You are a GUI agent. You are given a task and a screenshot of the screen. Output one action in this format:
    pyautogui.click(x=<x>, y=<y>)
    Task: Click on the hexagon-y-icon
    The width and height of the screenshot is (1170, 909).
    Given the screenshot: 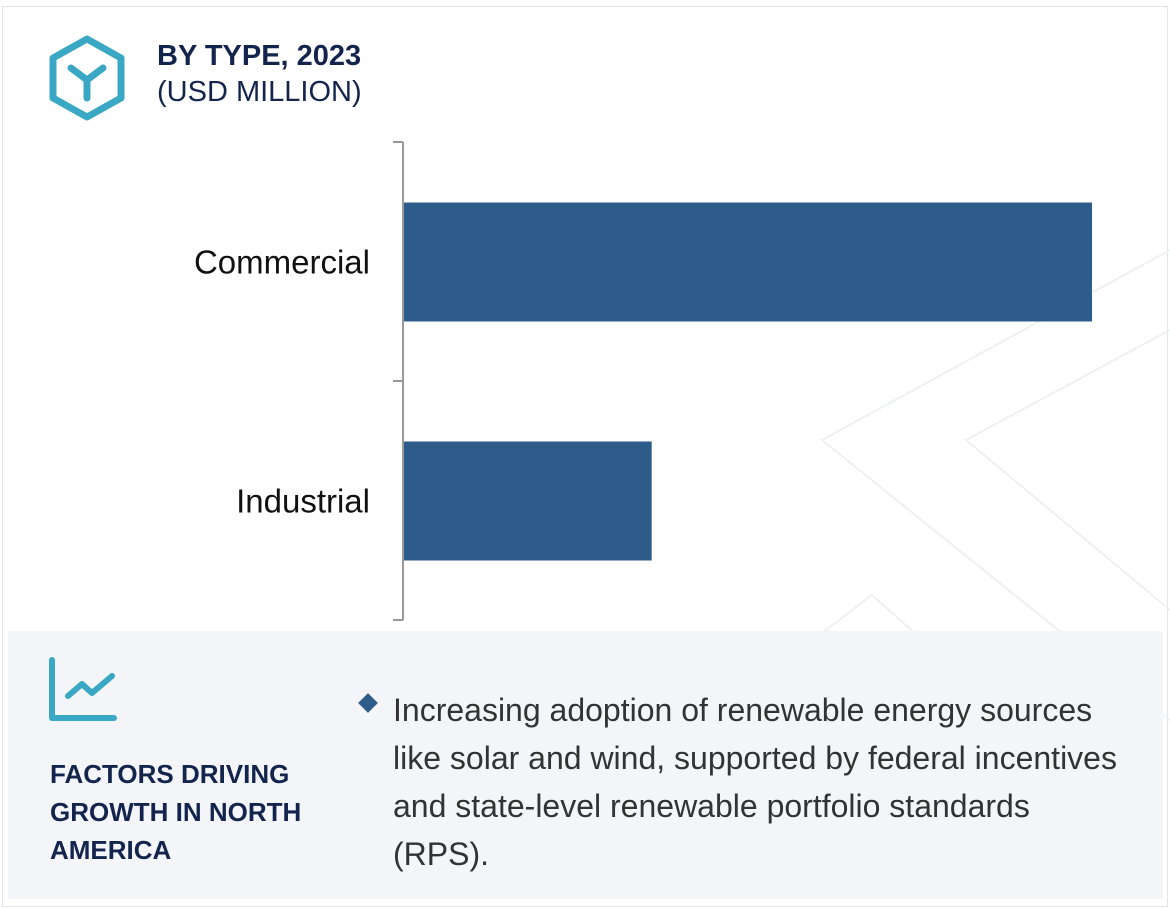 What is the action you would take?
    pyautogui.click(x=87, y=78)
    